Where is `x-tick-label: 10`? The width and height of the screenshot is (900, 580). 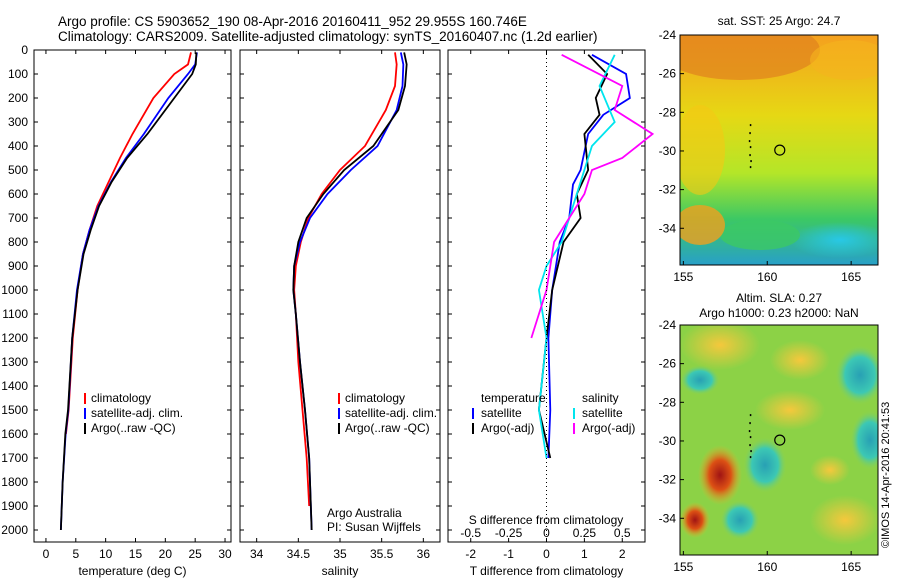
x-tick-label: 10 is located at coordinates (106, 554).